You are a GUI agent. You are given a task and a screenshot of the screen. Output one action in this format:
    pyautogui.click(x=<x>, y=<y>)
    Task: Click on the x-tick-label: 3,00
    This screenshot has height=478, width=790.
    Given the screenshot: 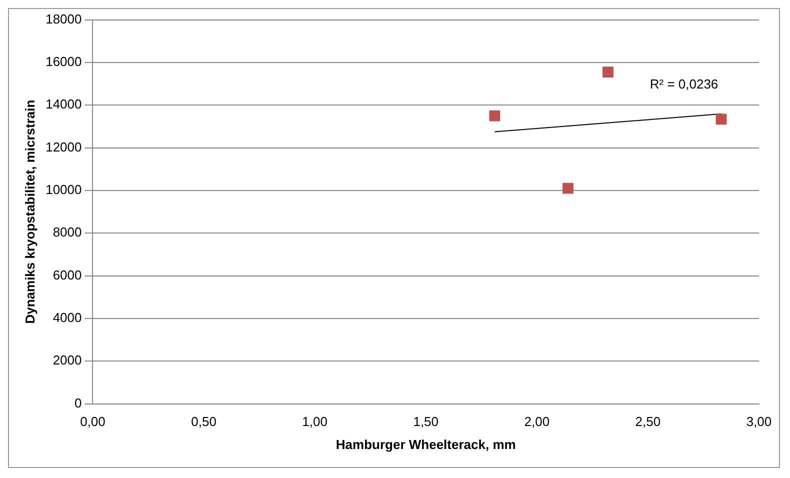 What is the action you would take?
    pyautogui.click(x=759, y=422)
    